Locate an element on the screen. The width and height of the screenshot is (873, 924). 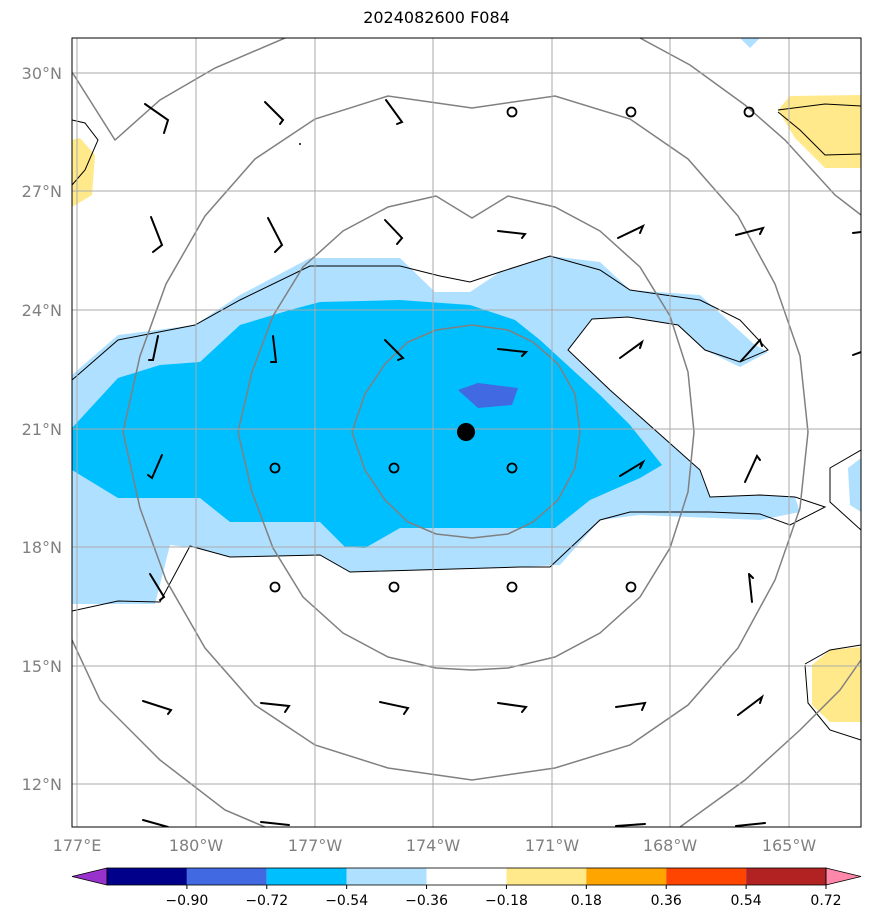
colorbar-tick-label: 0.54 is located at coordinates (746, 901).